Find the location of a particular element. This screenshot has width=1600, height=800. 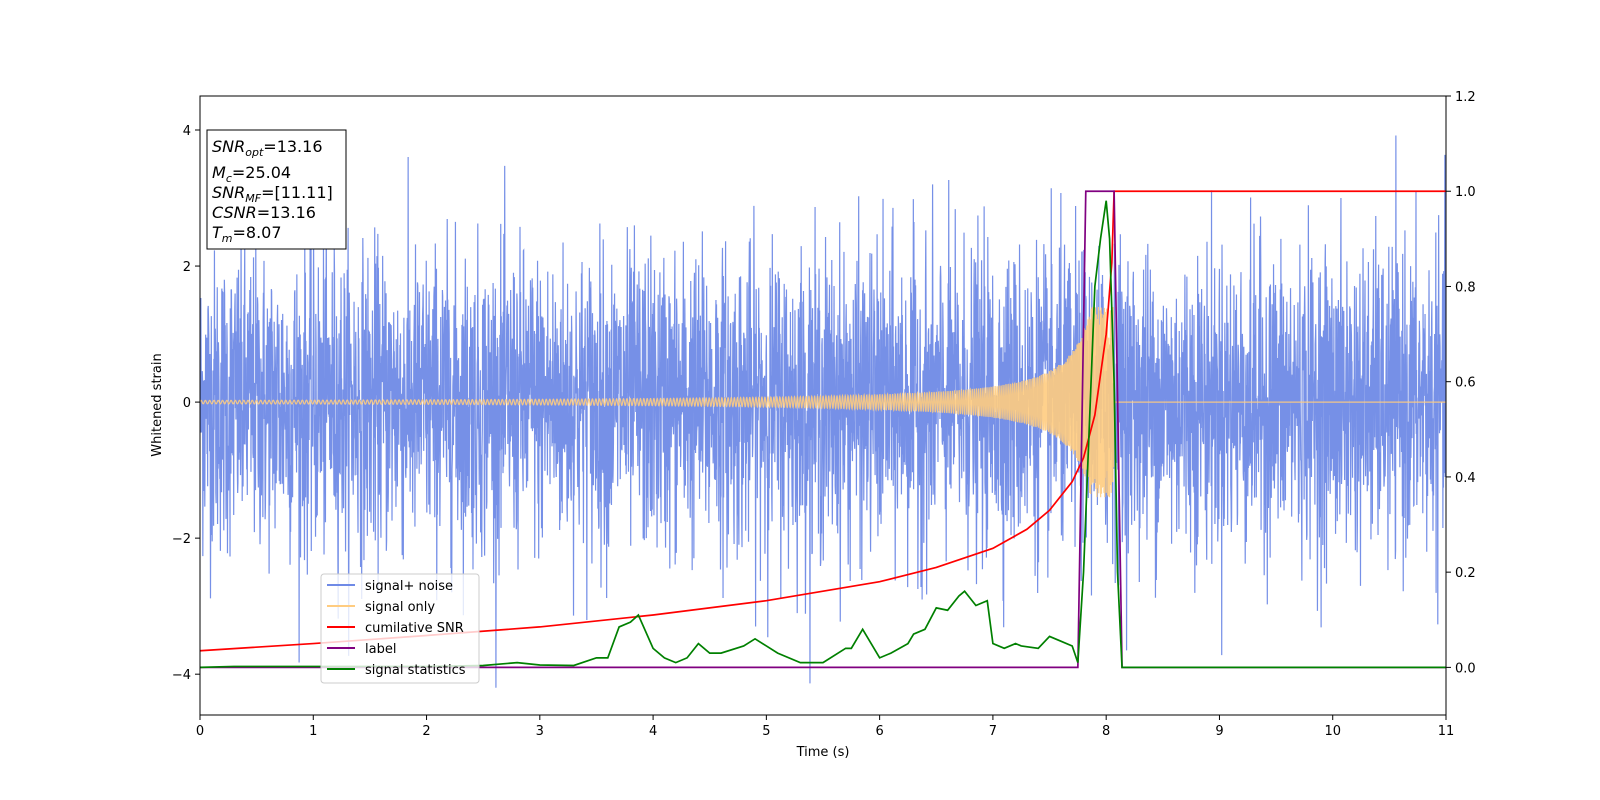

x-tick-label: 6 is located at coordinates (879, 731).